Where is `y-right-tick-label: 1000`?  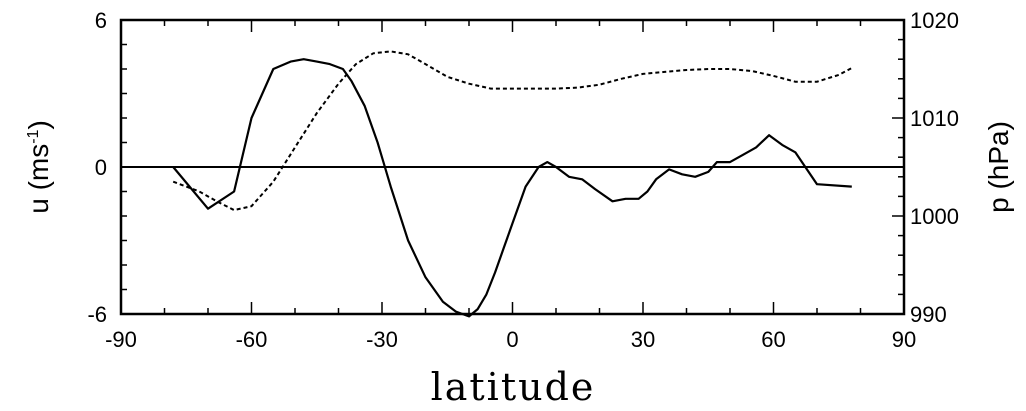 y-right-tick-label: 1000 is located at coordinates (934, 216).